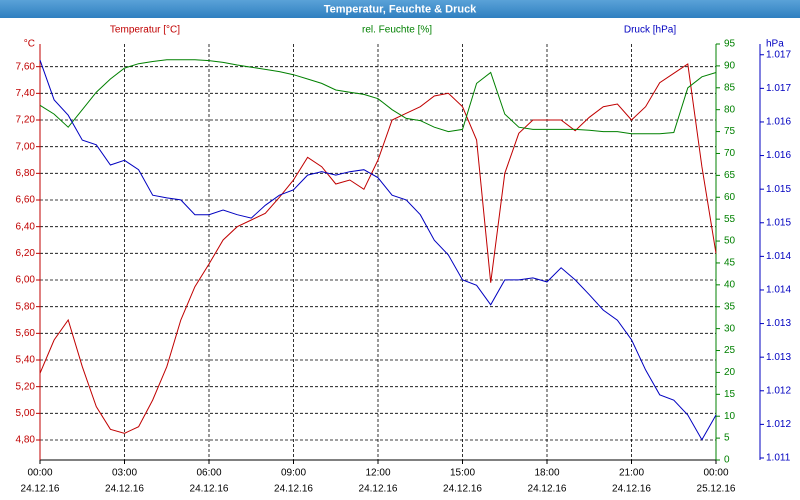 The width and height of the screenshot is (800, 500). What do you see at coordinates (26, 173) in the screenshot?
I see `y-tick-label: 6,80` at bounding box center [26, 173].